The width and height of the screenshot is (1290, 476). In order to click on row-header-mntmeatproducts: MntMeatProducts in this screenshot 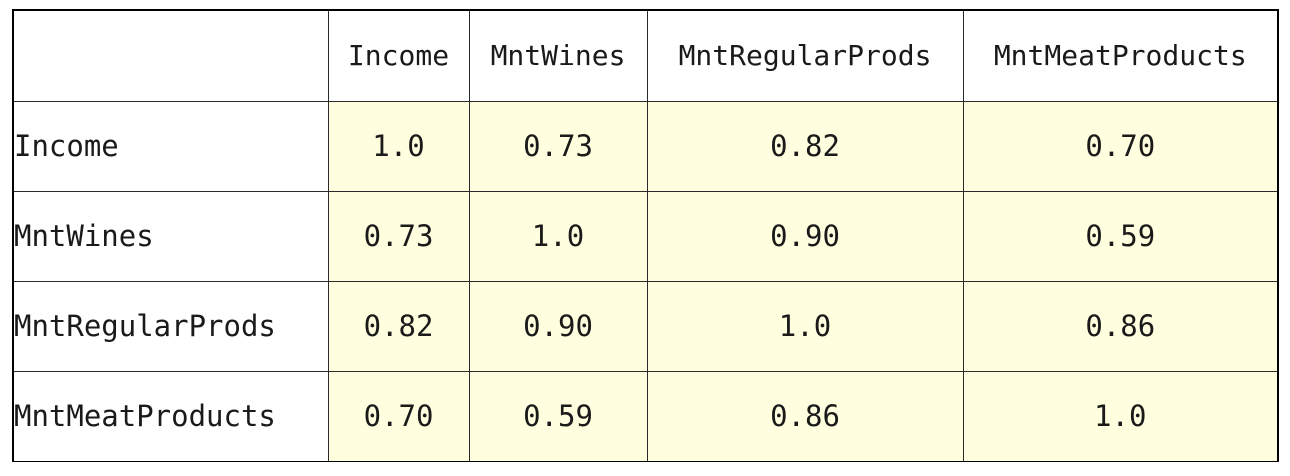, I will do `click(171, 415)`.